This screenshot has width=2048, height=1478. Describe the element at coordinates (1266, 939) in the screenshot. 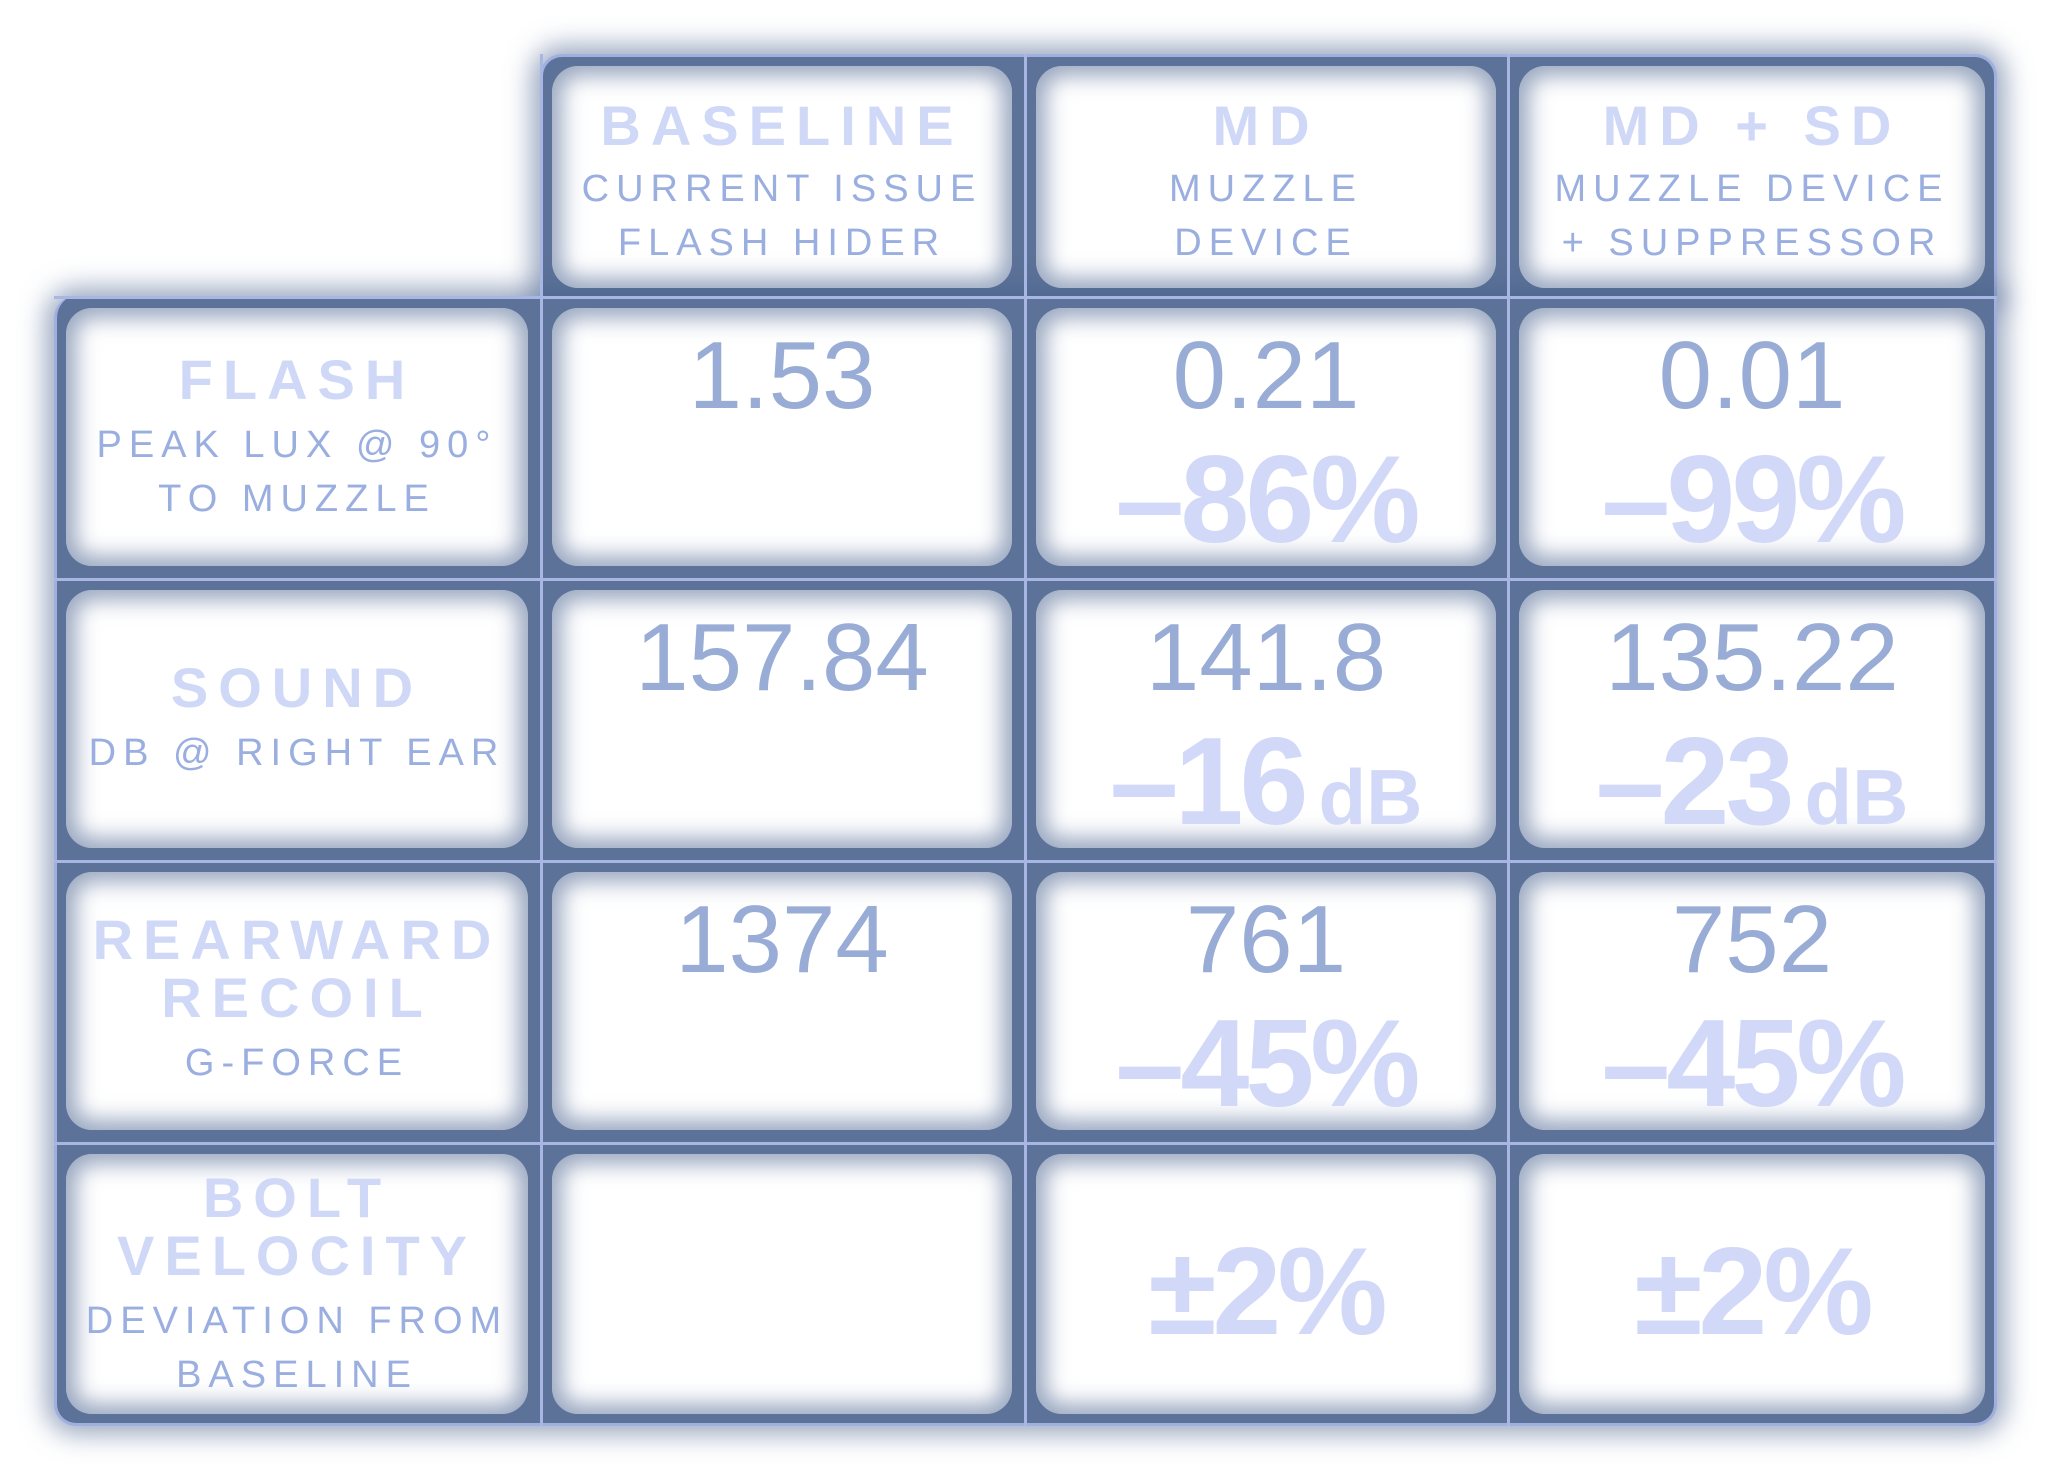

I see `measured-value: 761` at that location.